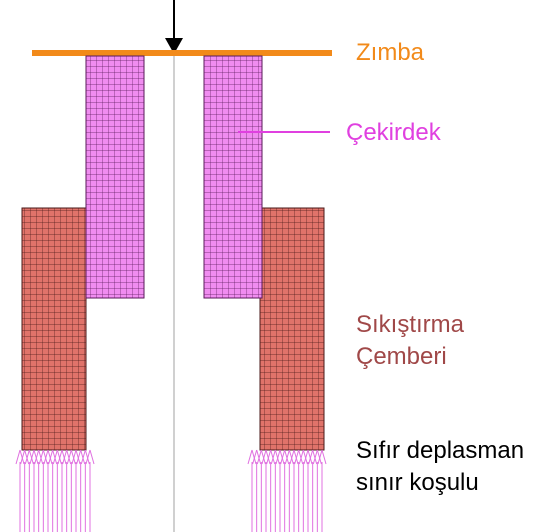 This screenshot has height=532, width=549. Describe the element at coordinates (292, 329) in the screenshot. I see `ring-right` at that location.